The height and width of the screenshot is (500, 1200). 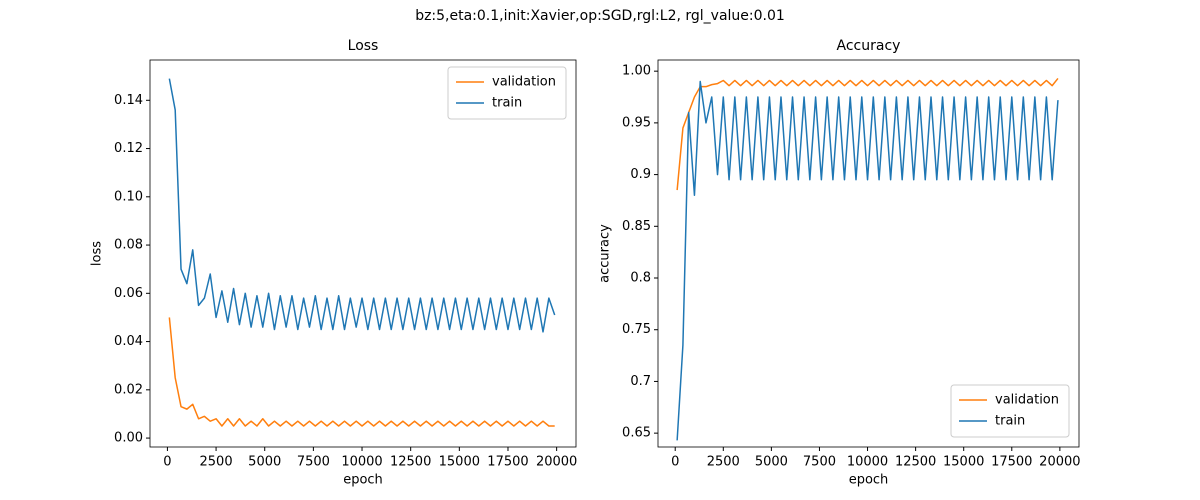 What do you see at coordinates (128, 100) in the screenshot?
I see `y-tick-label: 0.14` at bounding box center [128, 100].